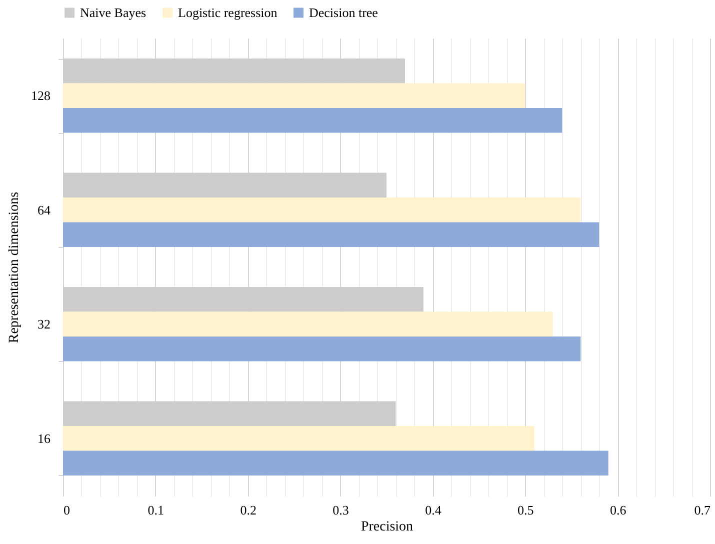  I want to click on x-tick-label: 0.4, so click(433, 510).